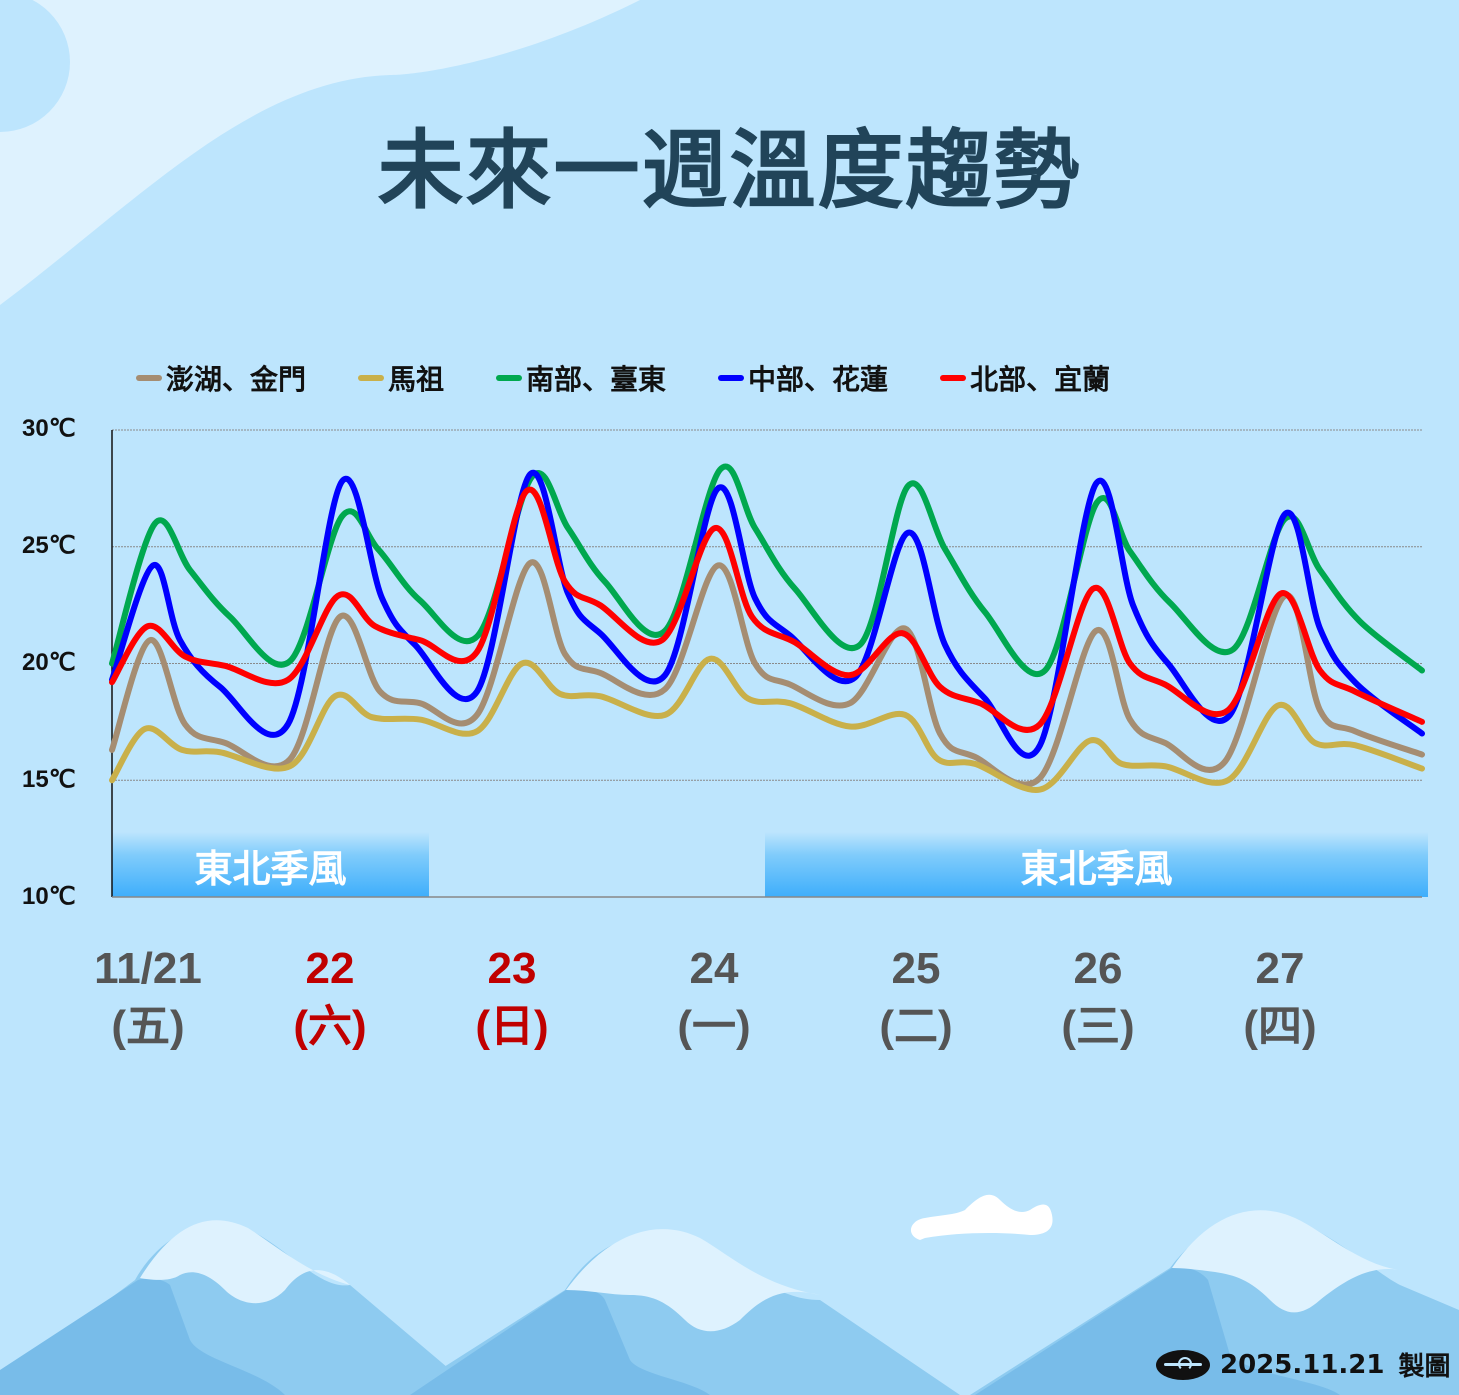  I want to click on chart-legend: 澎湖、金門 馬祖 南部、臺東 中部、花蓮 北部、宜蘭, so click(649, 378).